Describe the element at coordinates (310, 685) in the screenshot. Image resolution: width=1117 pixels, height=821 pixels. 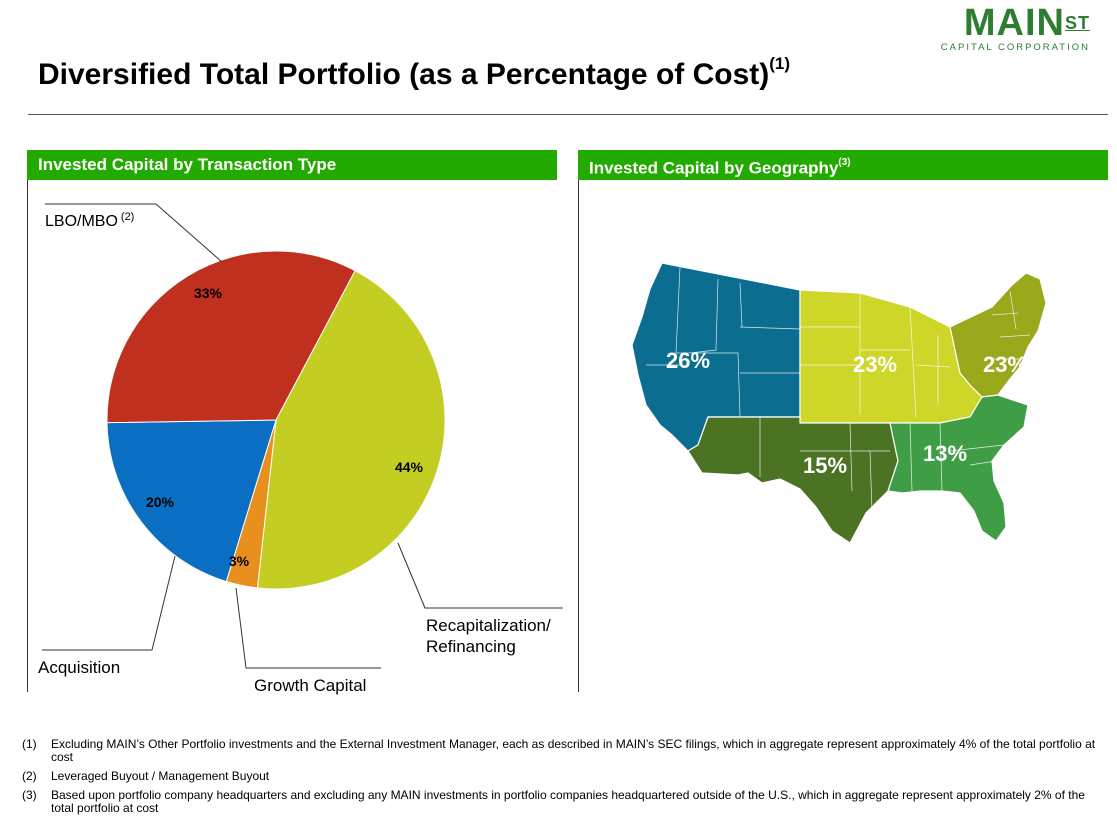
I see `category-label-growth: Growth Capital` at that location.